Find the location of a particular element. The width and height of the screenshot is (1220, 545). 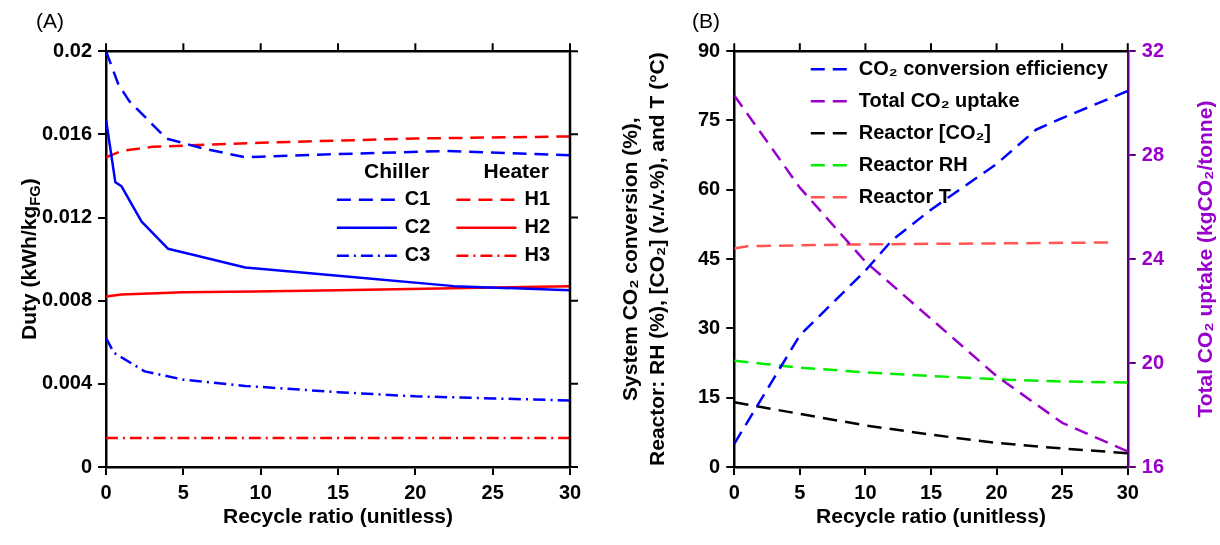

legend-label: H3 is located at coordinates (537, 254).